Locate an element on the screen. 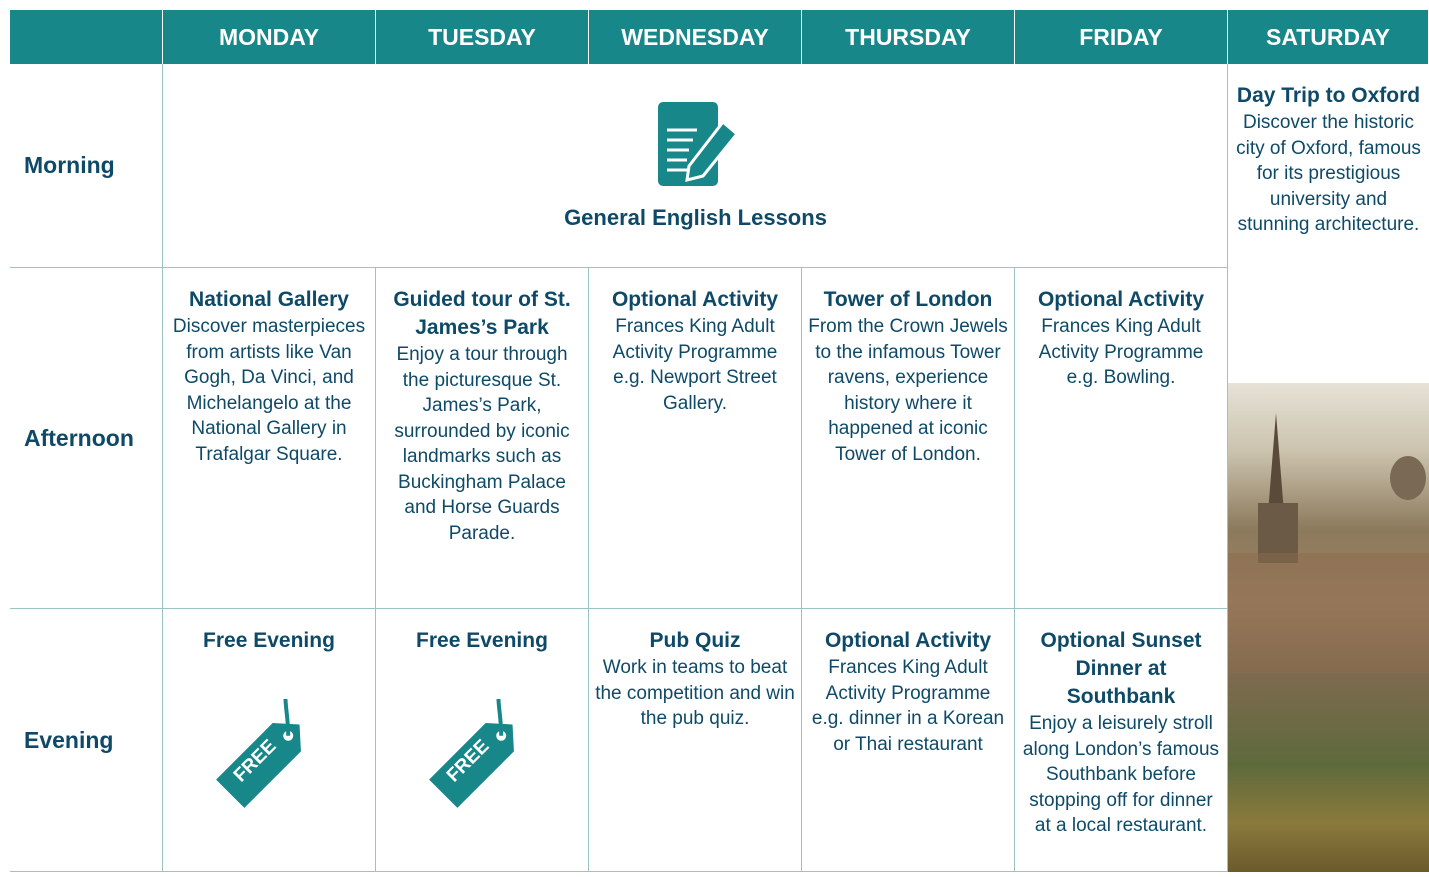 The width and height of the screenshot is (1429, 877). row-label: Morning is located at coordinates (86, 166).